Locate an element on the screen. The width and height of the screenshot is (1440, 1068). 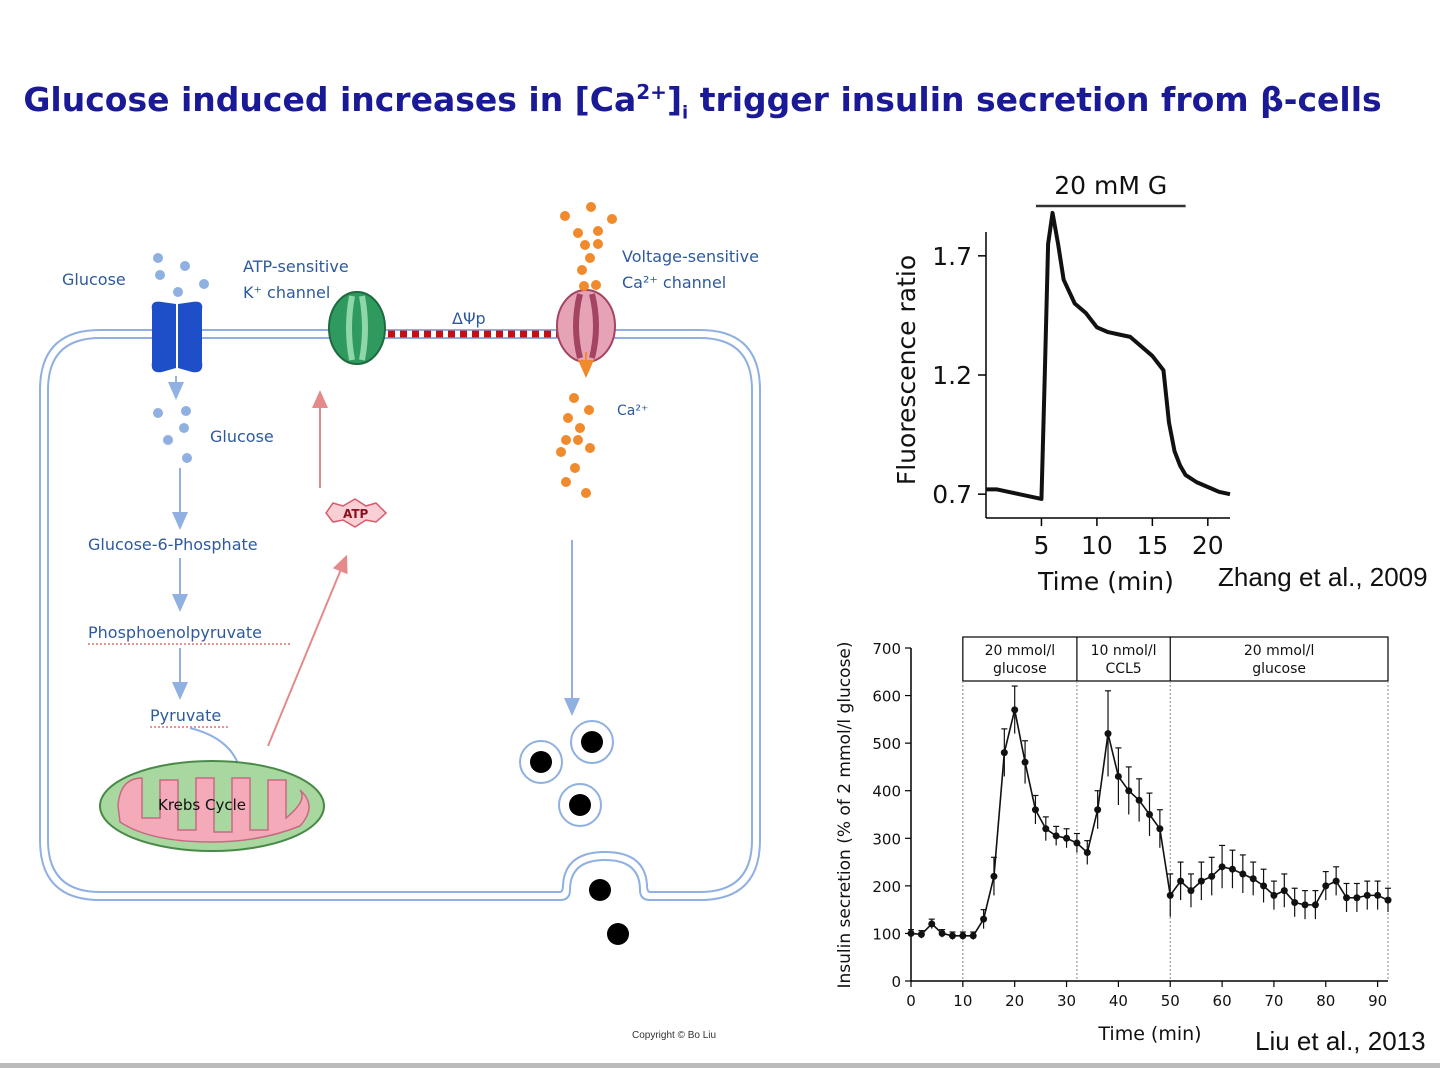
atp-star-icon is located at coordinates (356, 513).